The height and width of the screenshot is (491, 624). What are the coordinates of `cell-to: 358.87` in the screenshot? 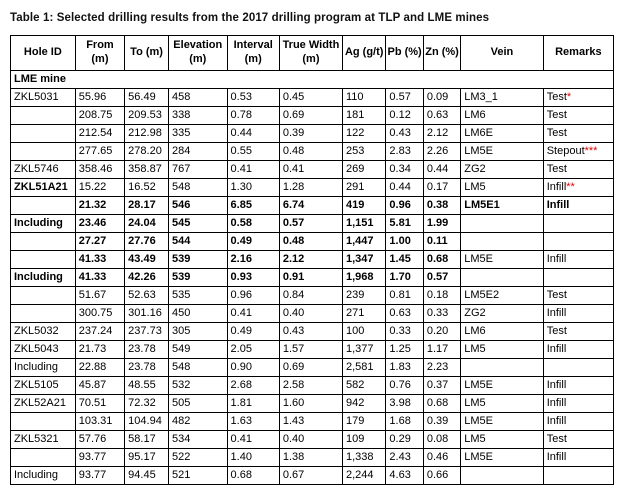 It's located at (146, 169).